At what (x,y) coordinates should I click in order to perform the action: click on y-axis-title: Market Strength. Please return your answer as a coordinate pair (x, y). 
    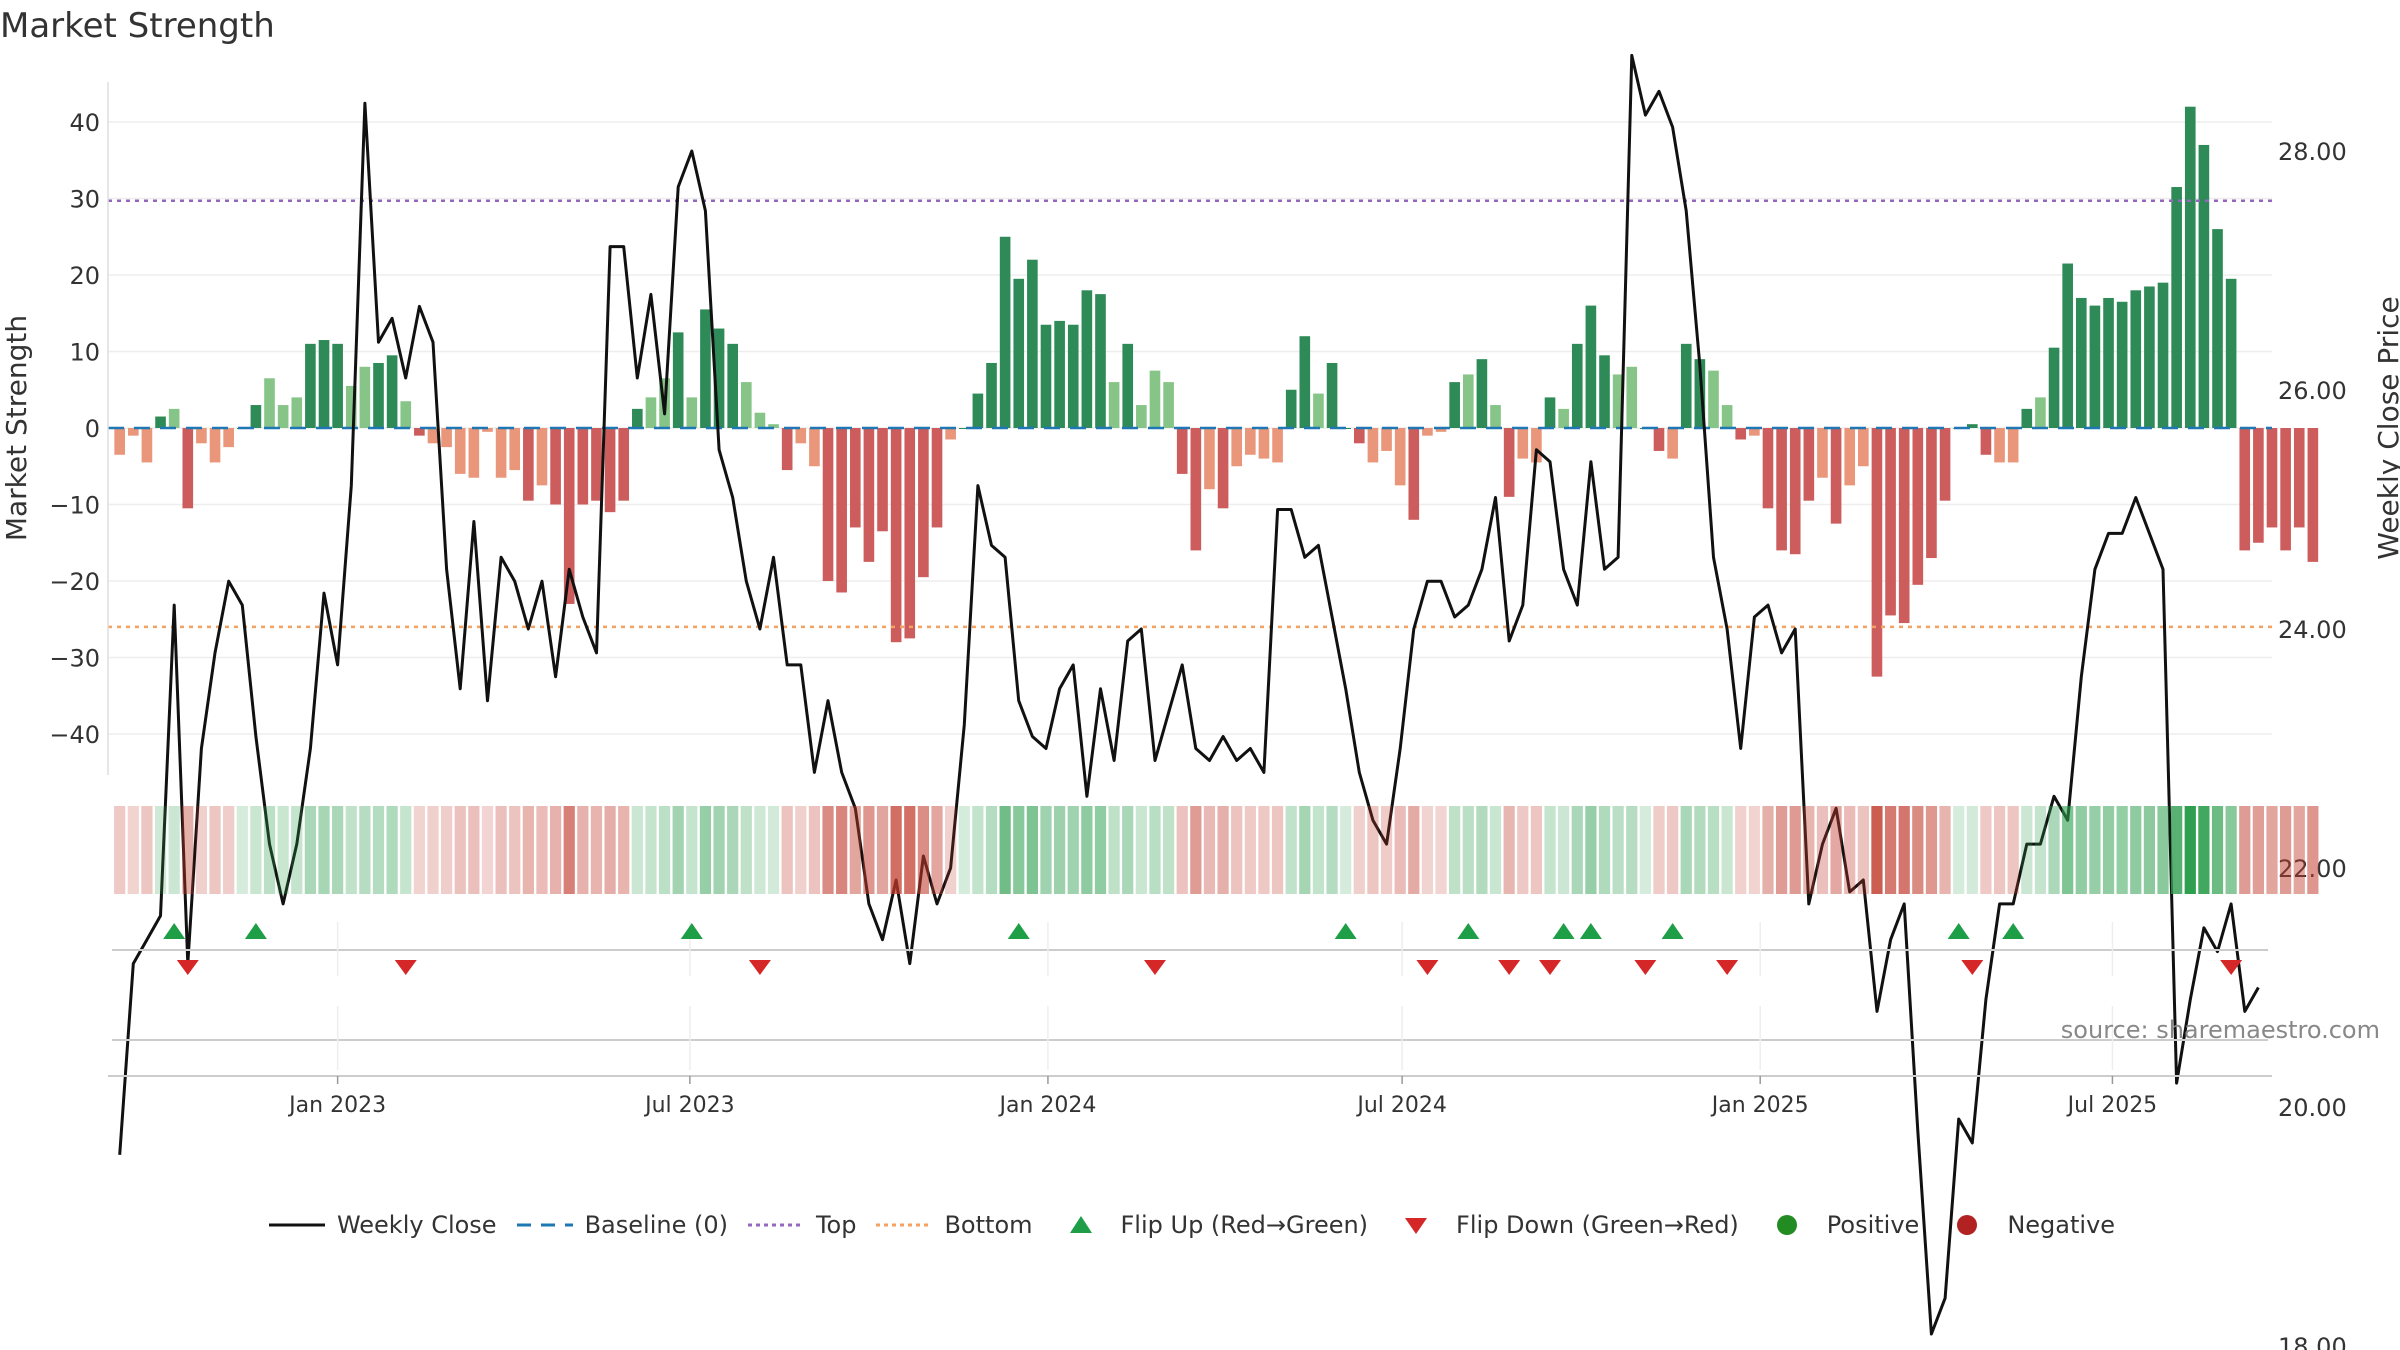
    Looking at the image, I should click on (16, 428).